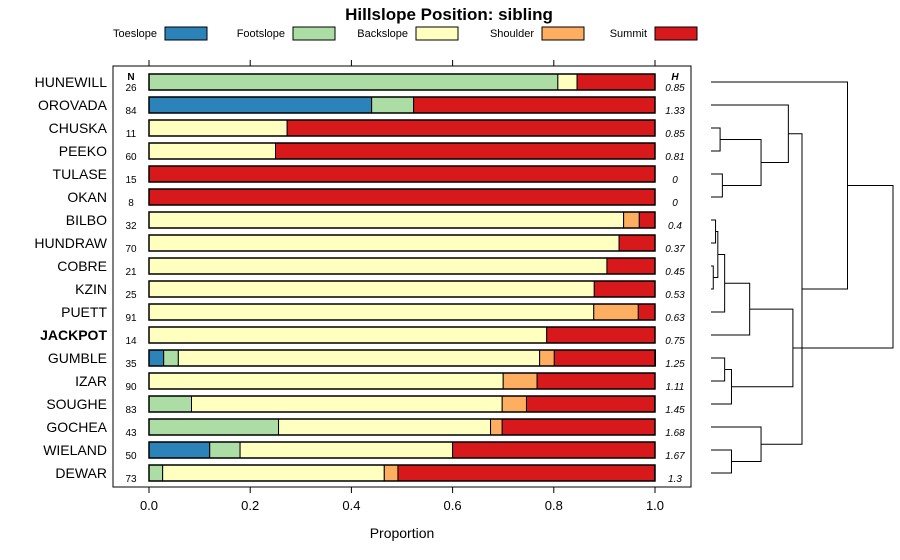 Image resolution: width=900 pixels, height=560 pixels. Describe the element at coordinates (131, 318) in the screenshot. I see `n-value-puett: 91` at that location.